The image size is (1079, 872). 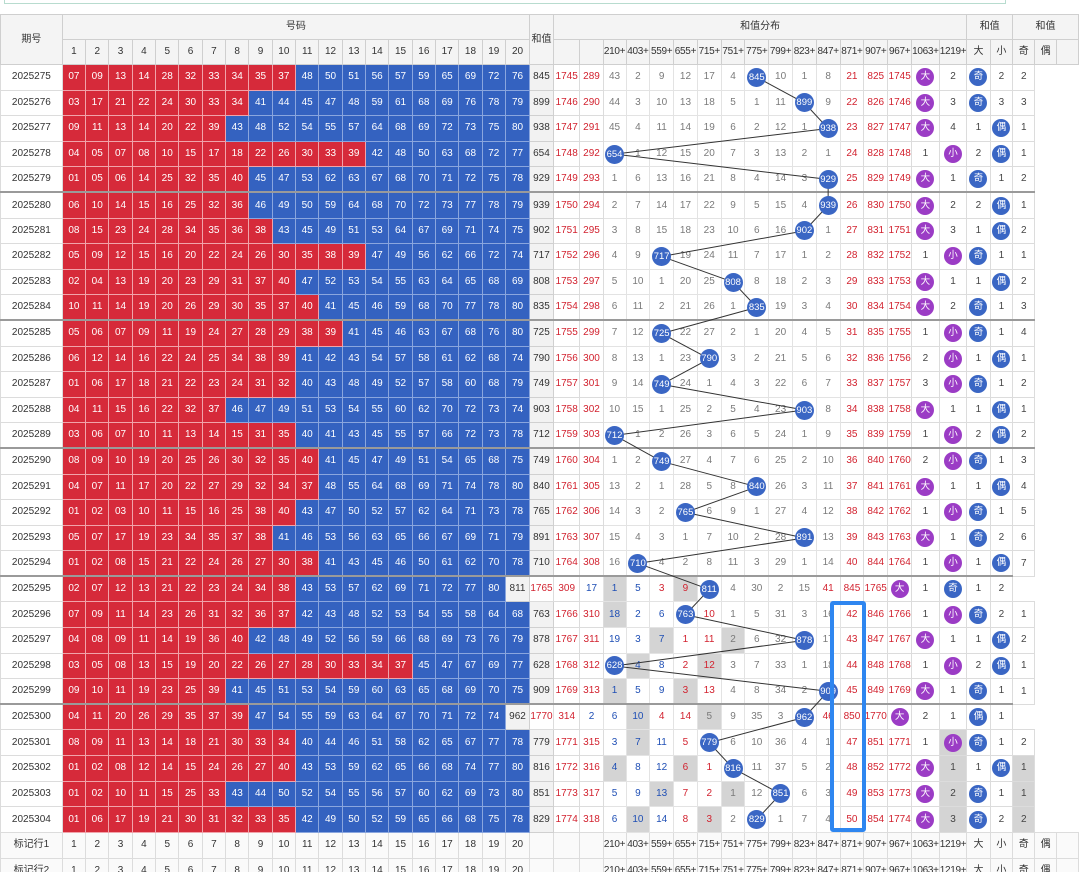 What do you see at coordinates (424, 435) in the screenshot?
I see `blue-number: 57` at bounding box center [424, 435].